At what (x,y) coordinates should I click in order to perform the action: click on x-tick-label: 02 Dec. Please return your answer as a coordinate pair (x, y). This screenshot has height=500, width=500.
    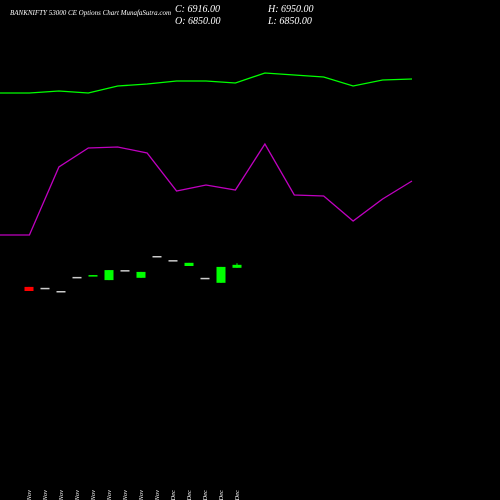
    Looking at the image, I should click on (173, 495).